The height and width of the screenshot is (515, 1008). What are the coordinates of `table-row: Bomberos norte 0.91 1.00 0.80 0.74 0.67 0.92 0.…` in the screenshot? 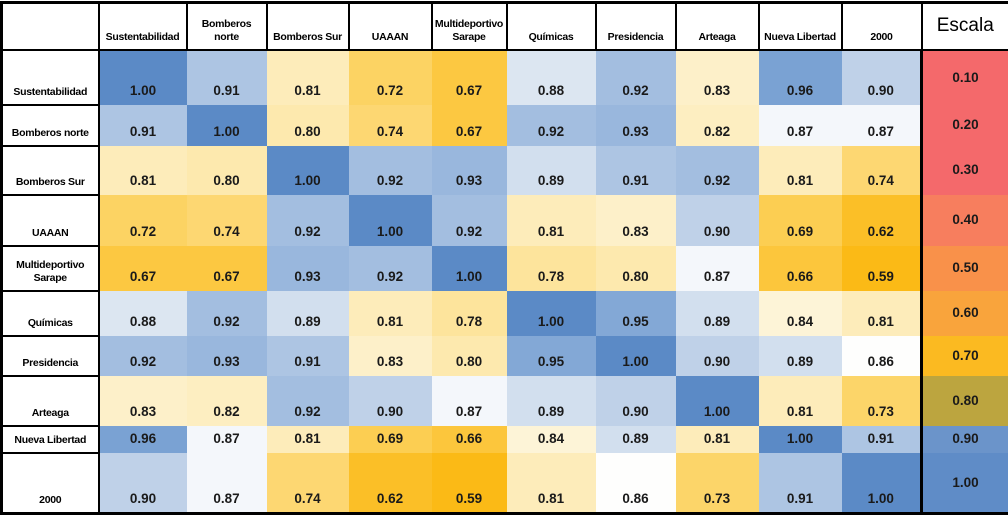 It's located at (504, 125).